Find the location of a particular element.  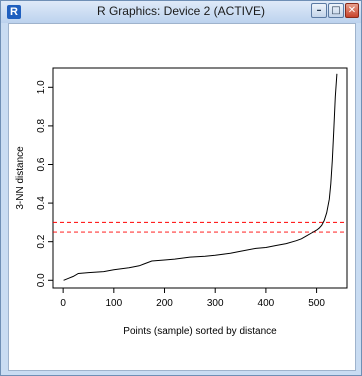

x-axis-label: Points (sample) sorted by distance is located at coordinates (200, 331).